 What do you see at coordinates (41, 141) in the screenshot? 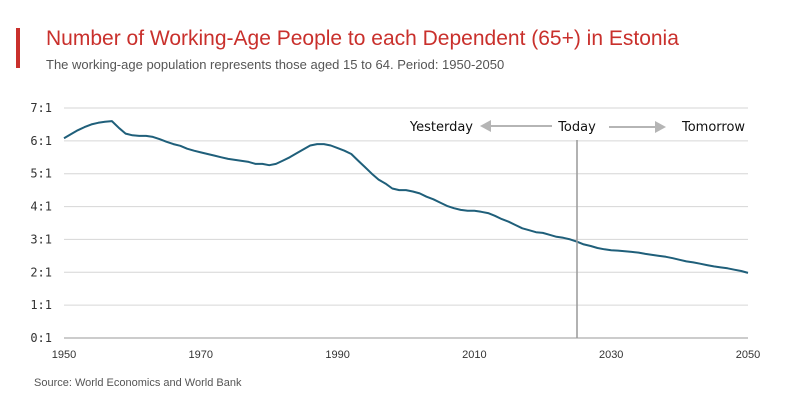
I see `y-tick-label: 6:1` at bounding box center [41, 141].